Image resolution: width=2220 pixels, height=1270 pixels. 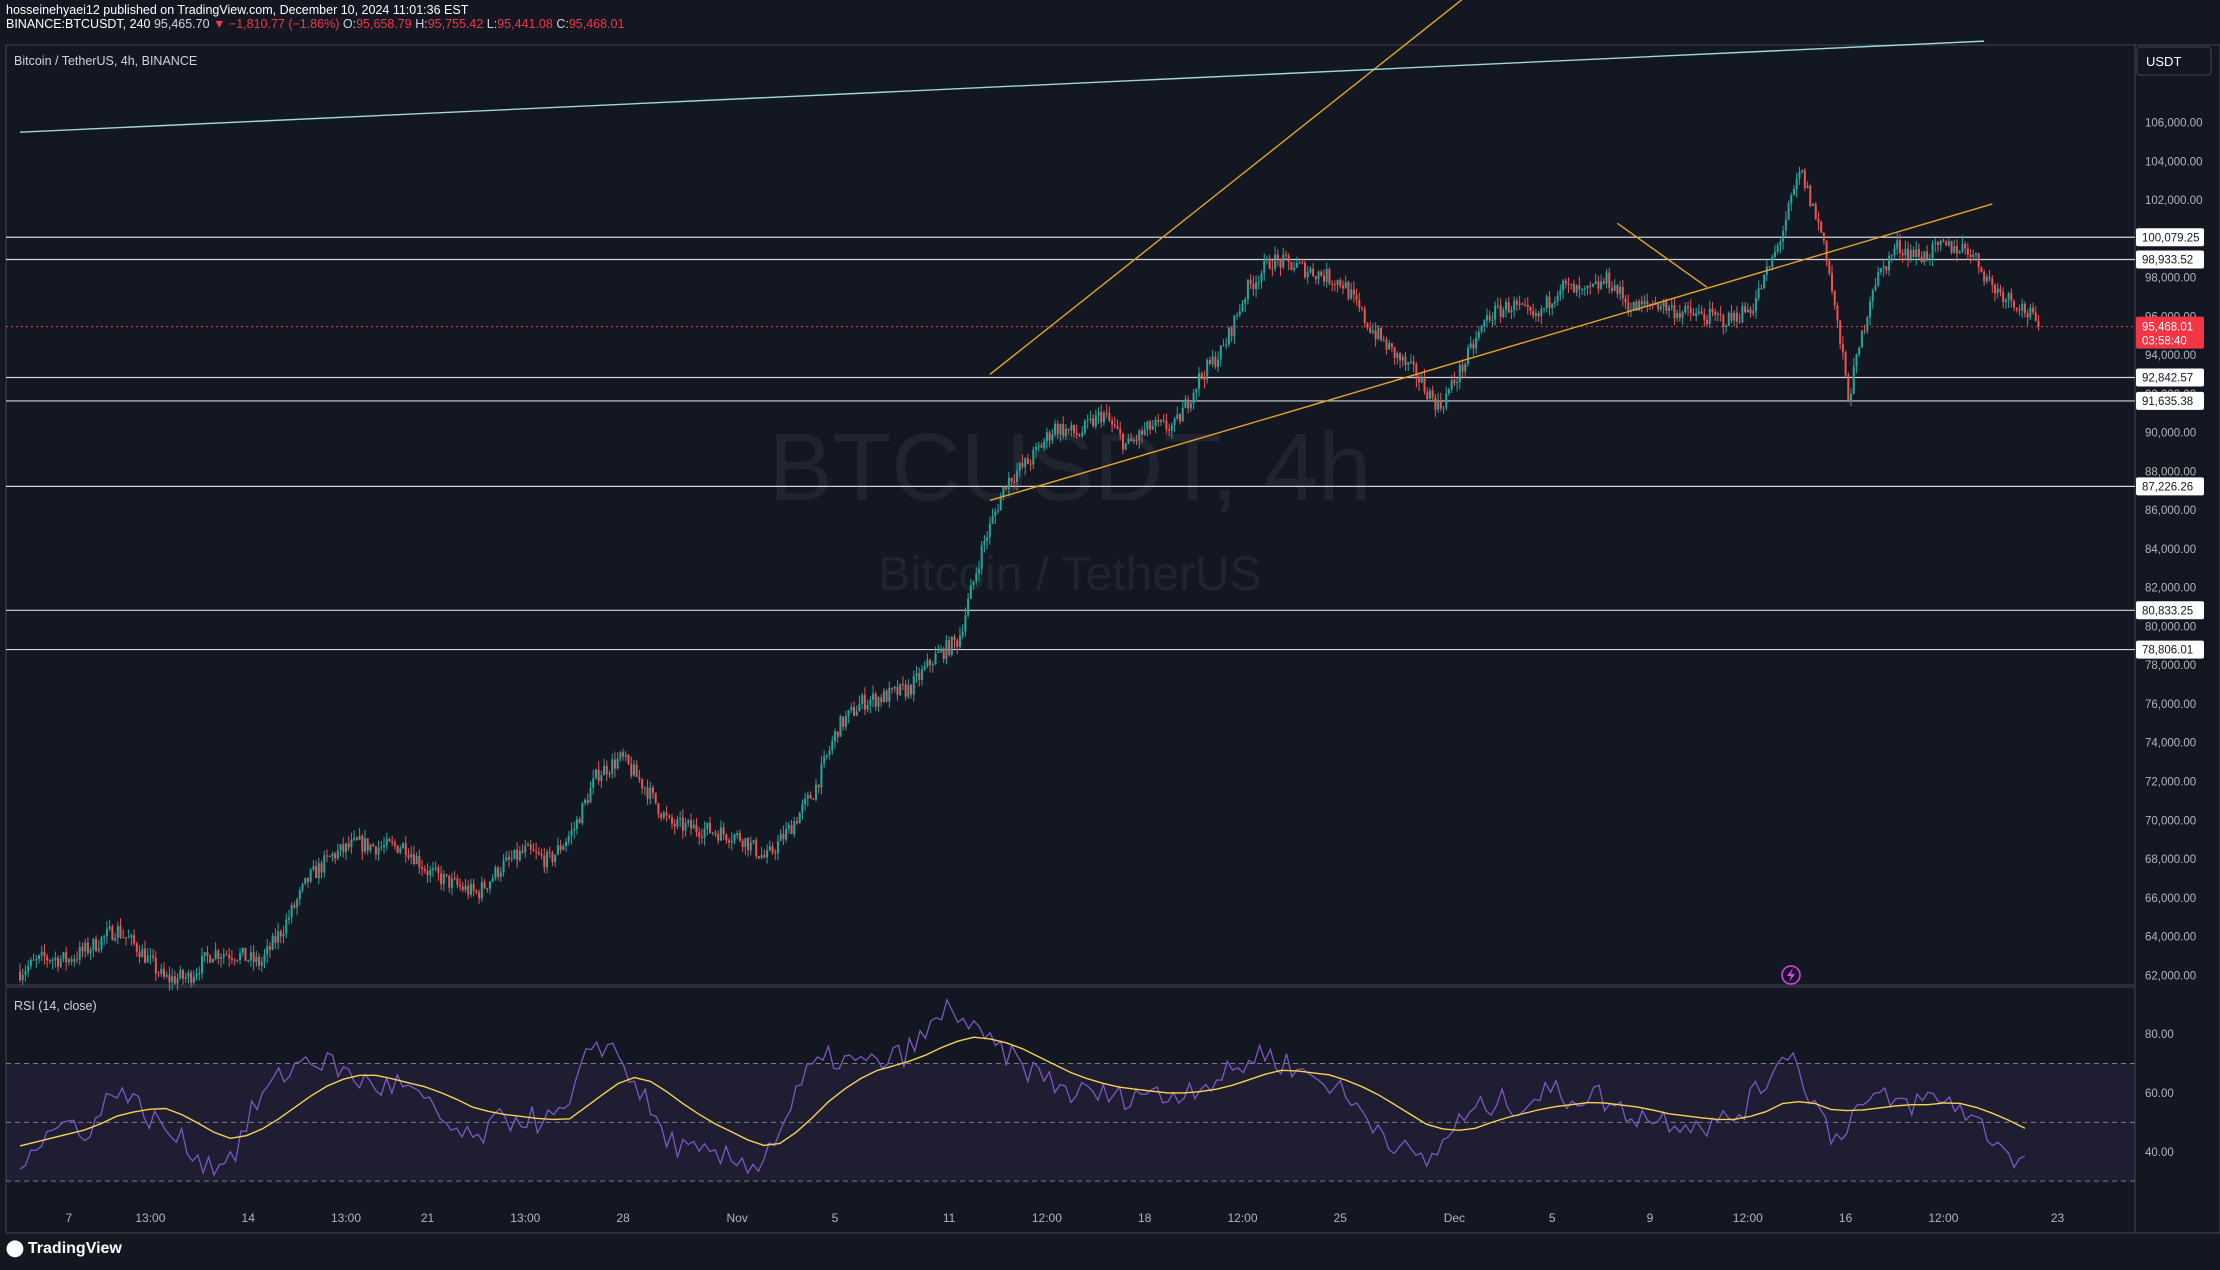 What do you see at coordinates (2174, 61) in the screenshot?
I see `currency-button` at bounding box center [2174, 61].